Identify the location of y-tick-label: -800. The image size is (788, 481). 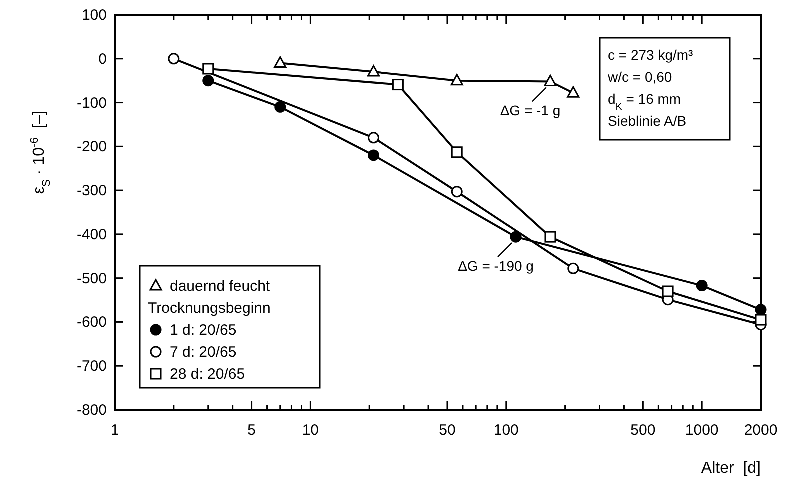
(91, 410).